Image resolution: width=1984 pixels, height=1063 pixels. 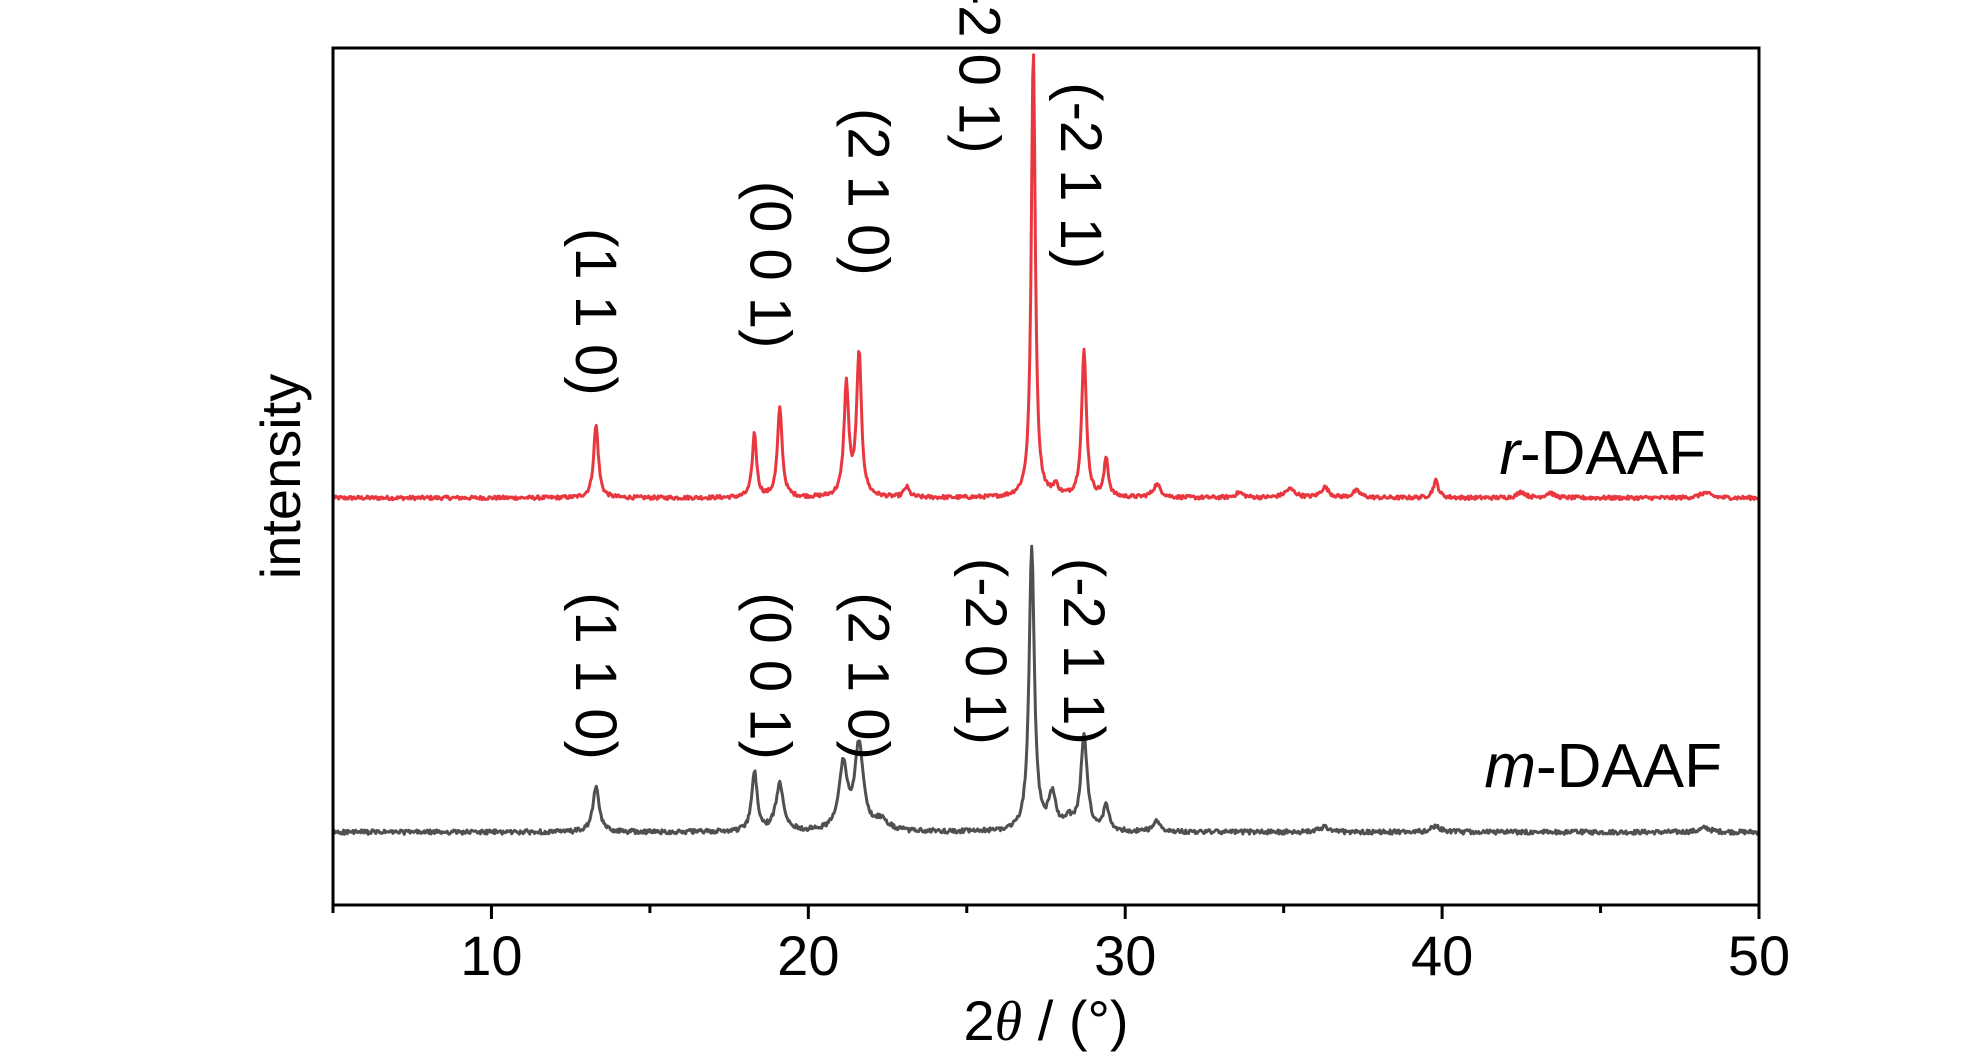 What do you see at coordinates (808, 955) in the screenshot?
I see `x-tick-label: 20` at bounding box center [808, 955].